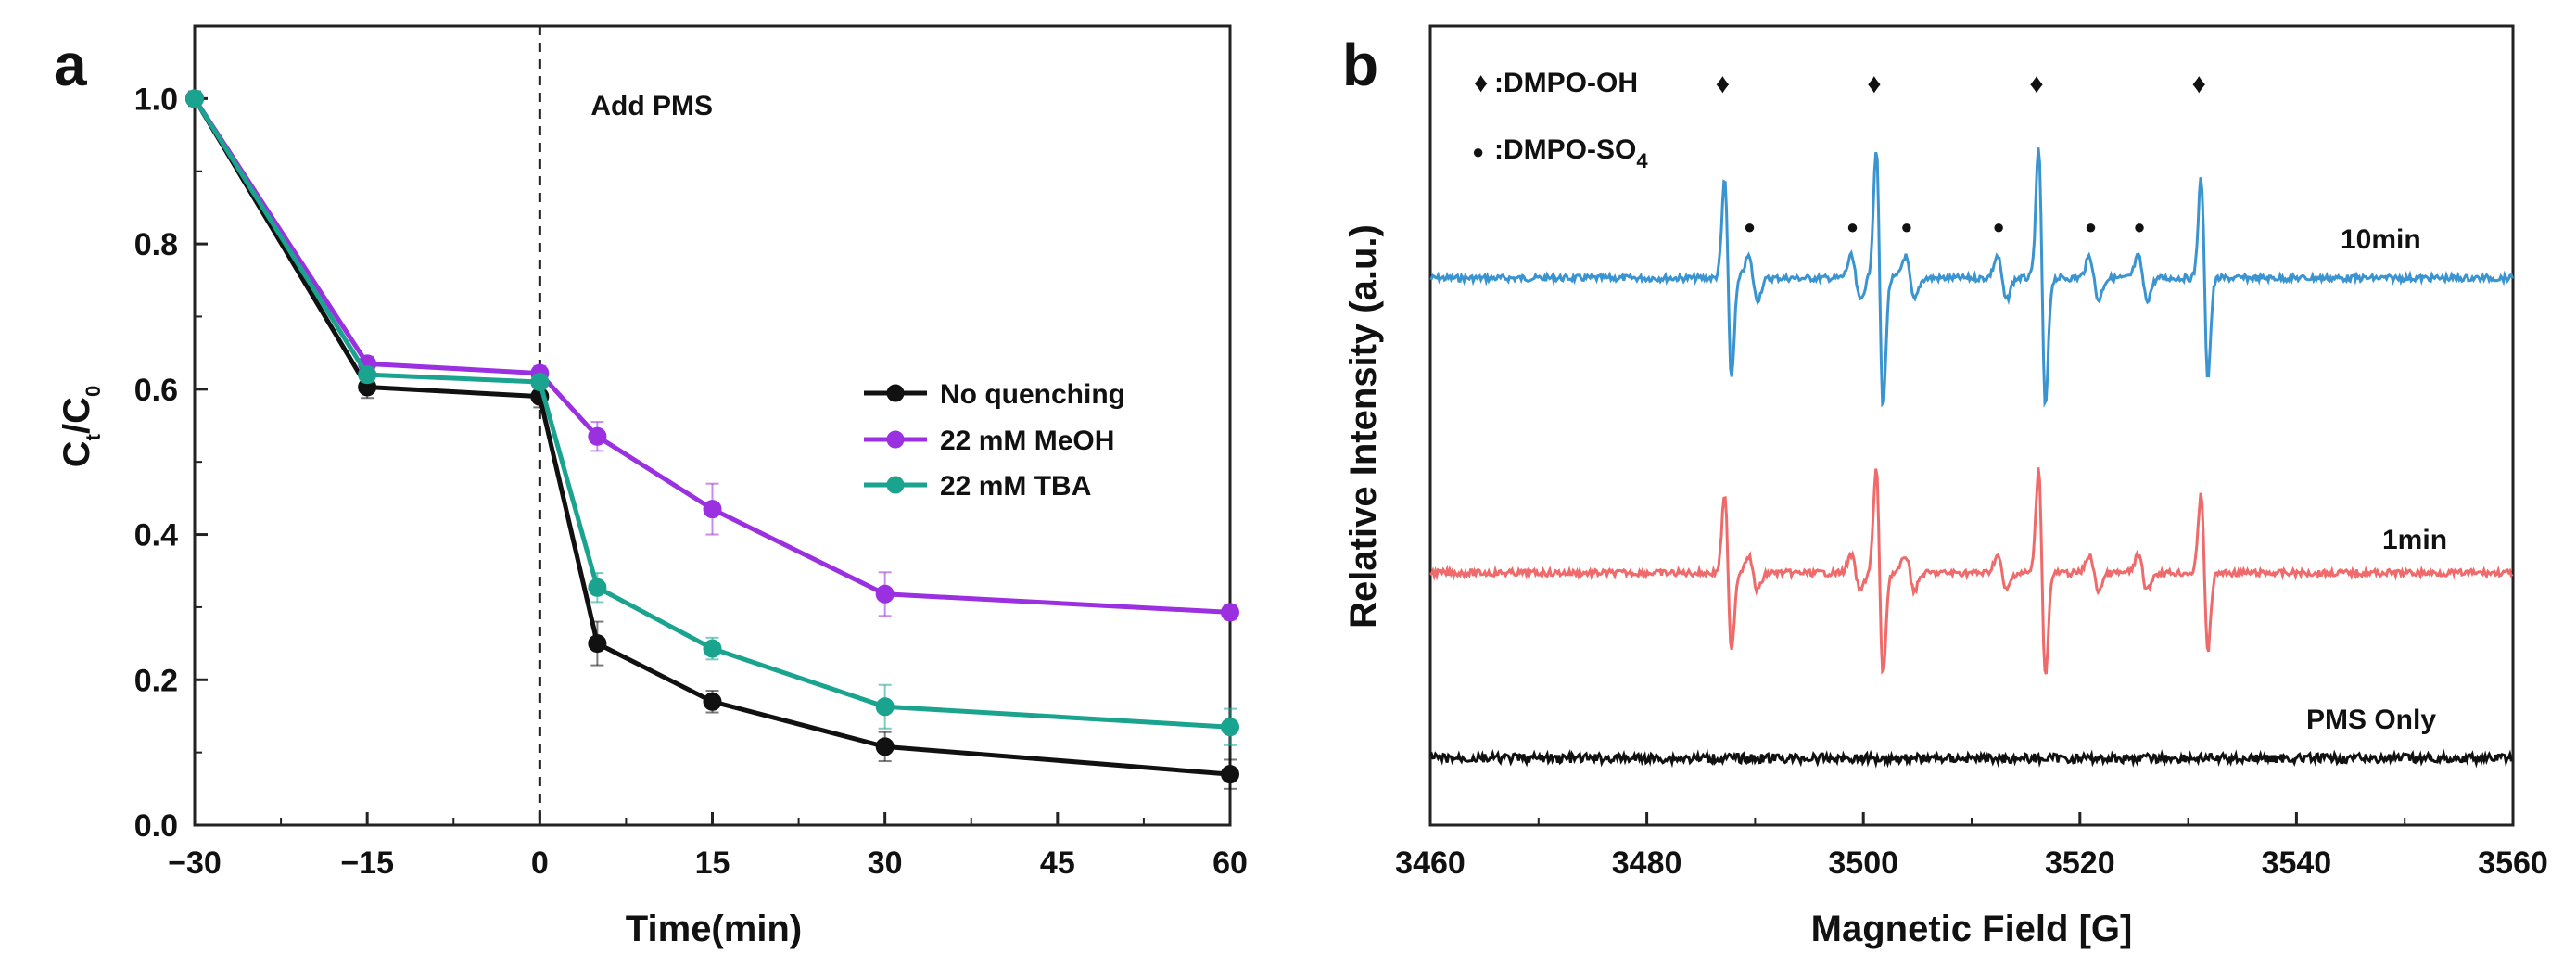 This screenshot has height=979, width=2576. Describe the element at coordinates (156, 680) in the screenshot. I see `a-y-tick-label: 0.2` at that location.